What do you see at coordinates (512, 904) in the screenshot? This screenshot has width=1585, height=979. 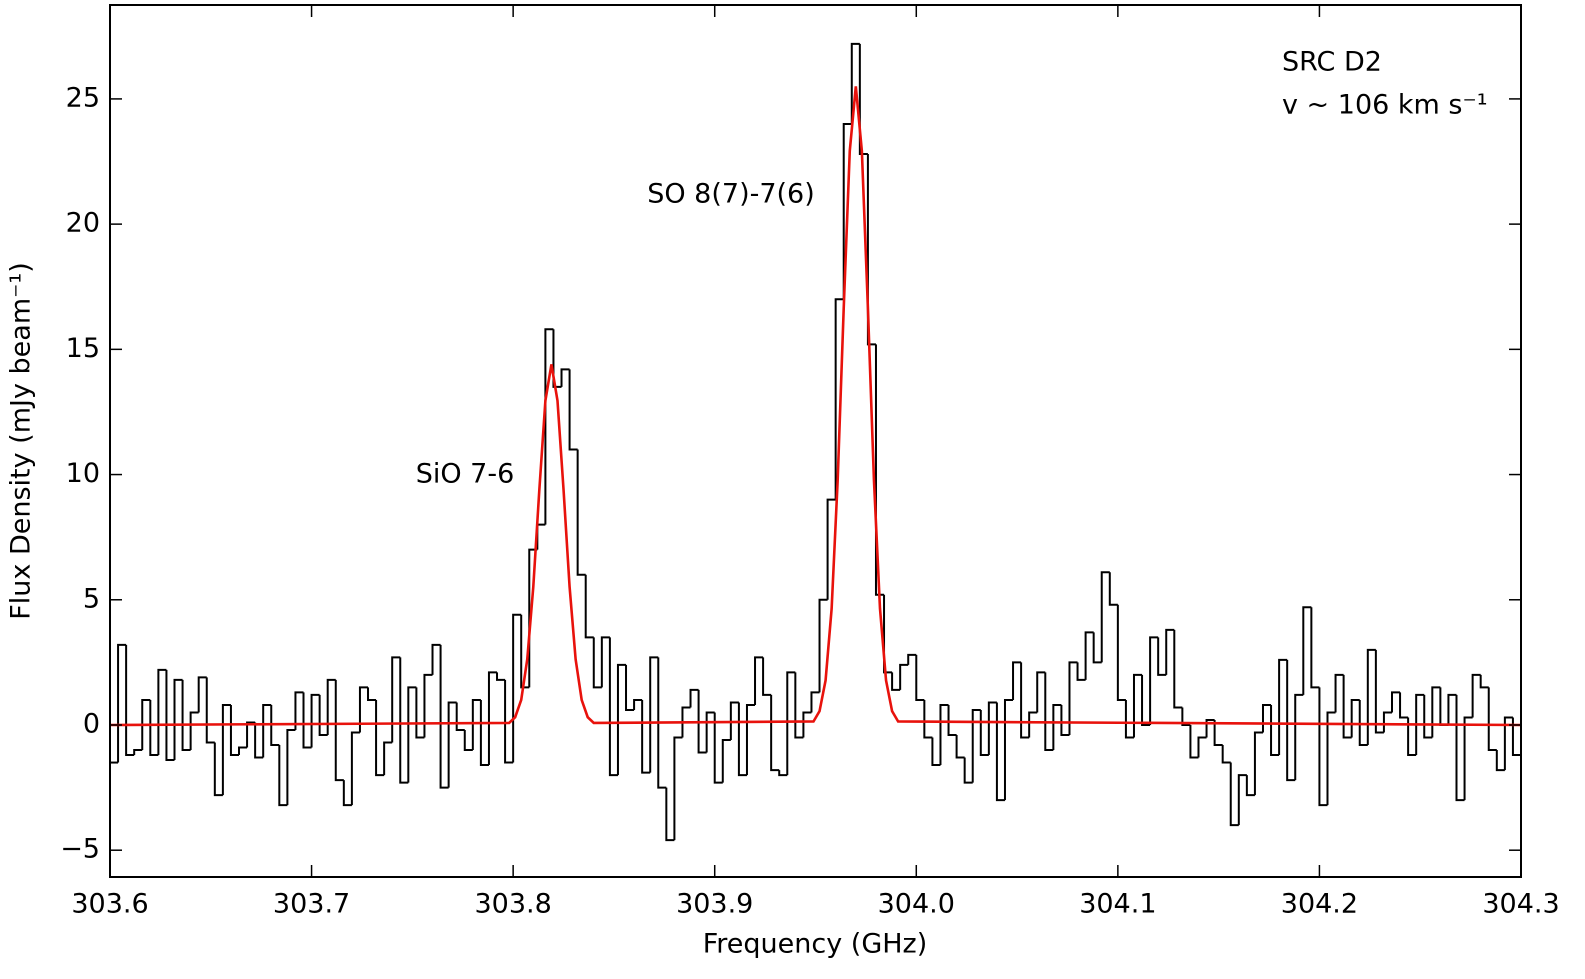 I see `x-tick-label: 303.8` at bounding box center [512, 904].